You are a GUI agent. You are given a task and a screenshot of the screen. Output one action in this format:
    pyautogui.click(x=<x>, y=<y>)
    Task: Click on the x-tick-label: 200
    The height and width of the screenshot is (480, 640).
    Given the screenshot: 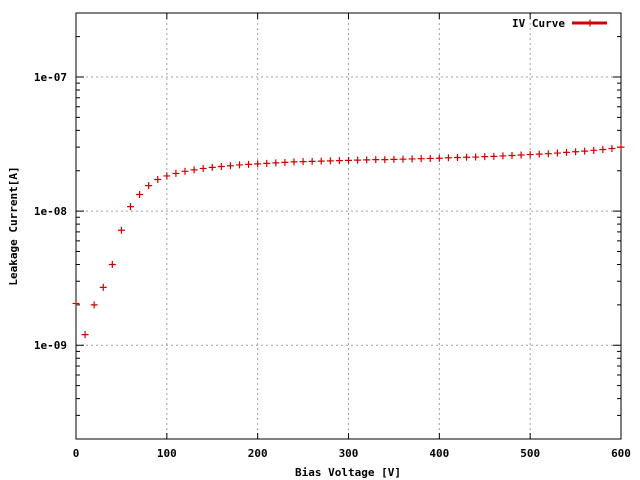 What is the action you would take?
    pyautogui.click(x=258, y=453)
    